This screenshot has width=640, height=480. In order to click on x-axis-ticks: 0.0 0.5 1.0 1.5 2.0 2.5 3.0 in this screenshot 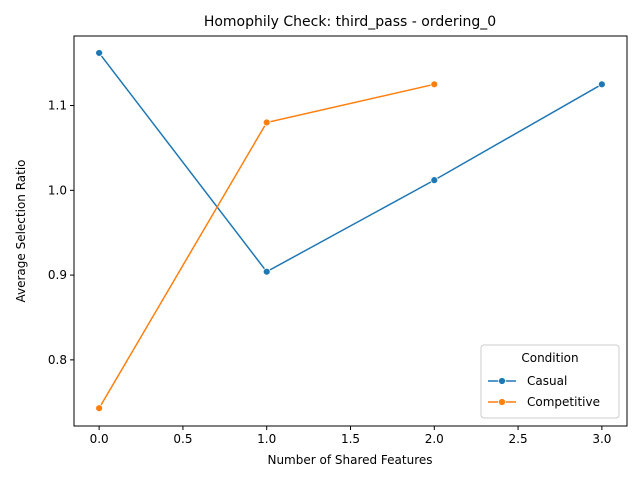, I will do `click(350, 436)`.